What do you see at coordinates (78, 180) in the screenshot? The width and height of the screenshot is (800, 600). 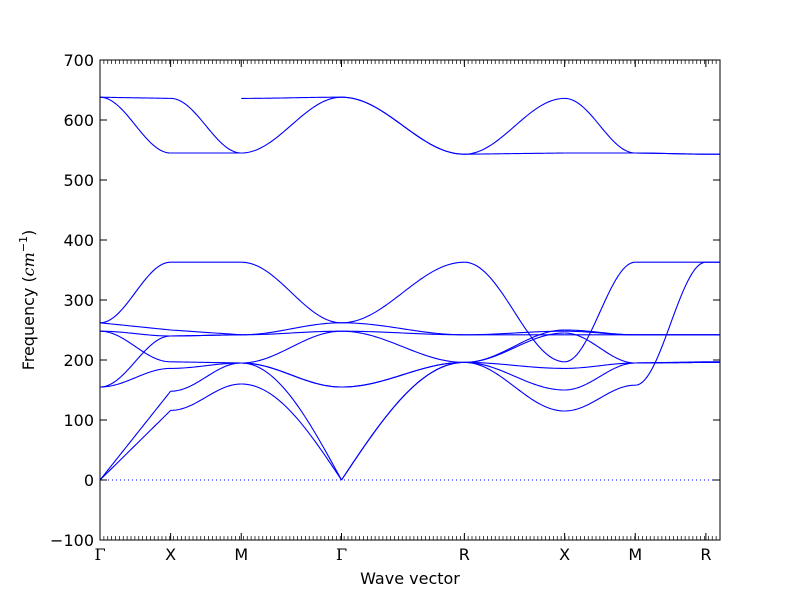 I see `y-tick-label: 500` at bounding box center [78, 180].